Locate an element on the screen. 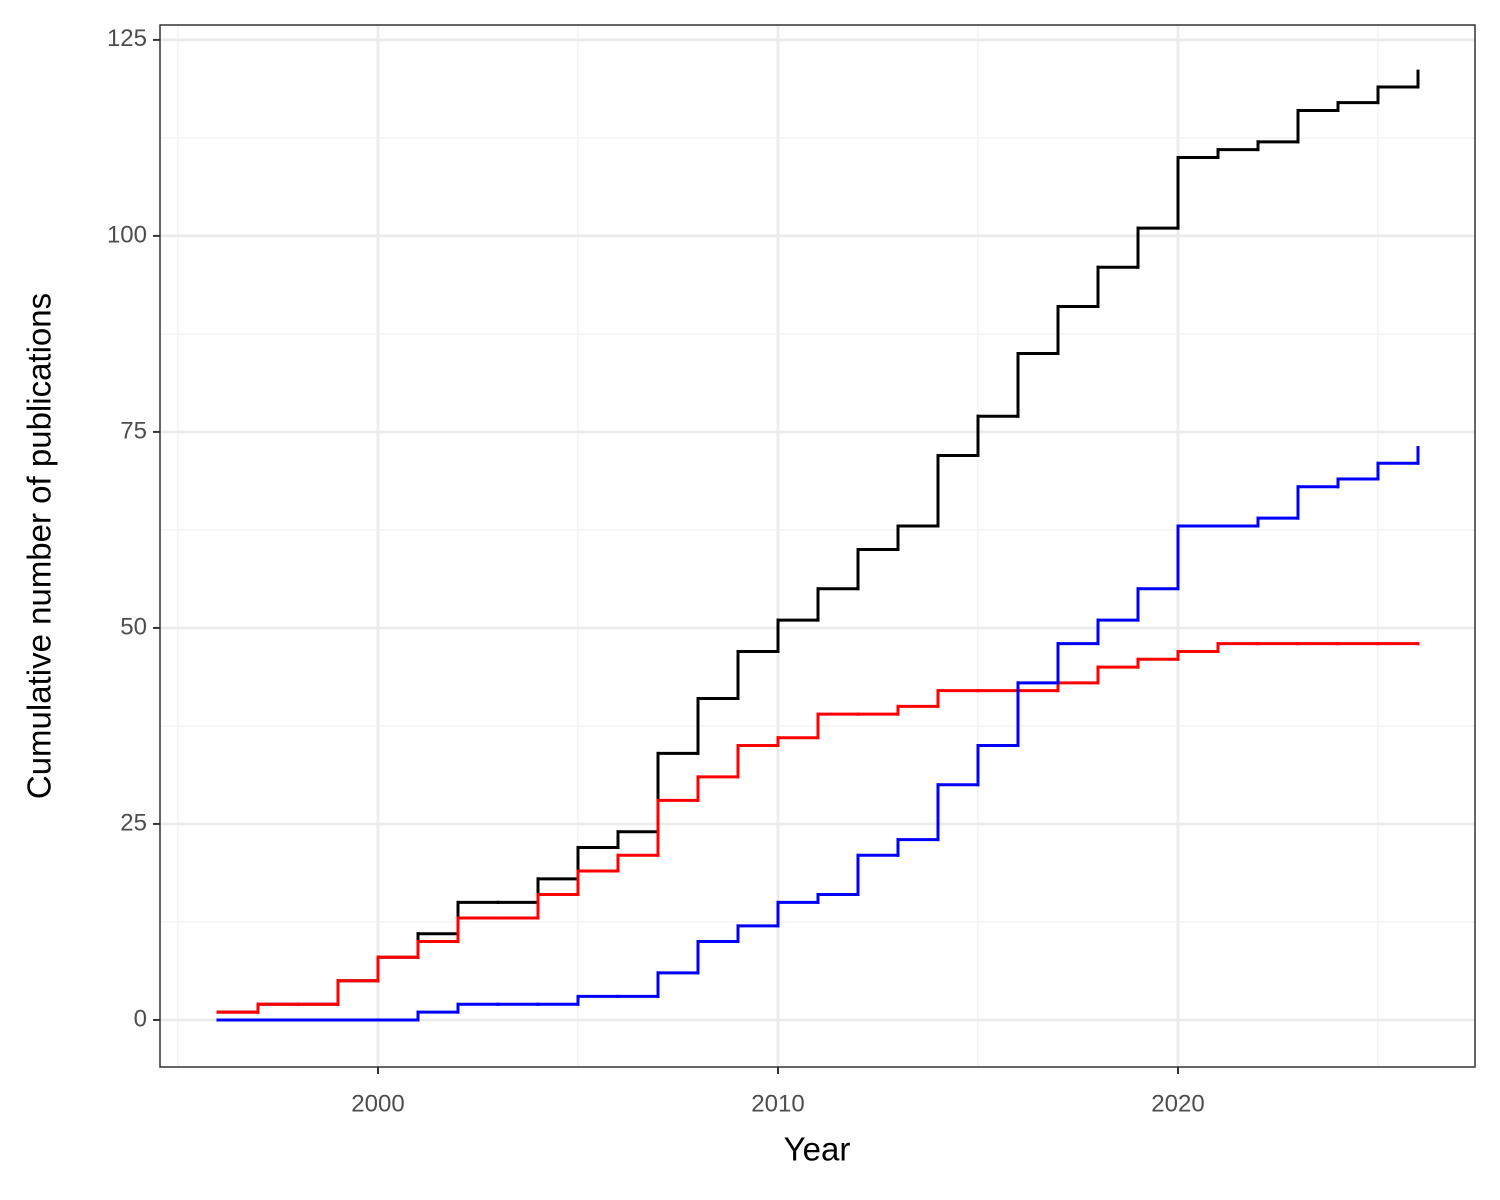 The image size is (1500, 1200). y-axis-title: Cumulative number of publications is located at coordinates (39, 546).